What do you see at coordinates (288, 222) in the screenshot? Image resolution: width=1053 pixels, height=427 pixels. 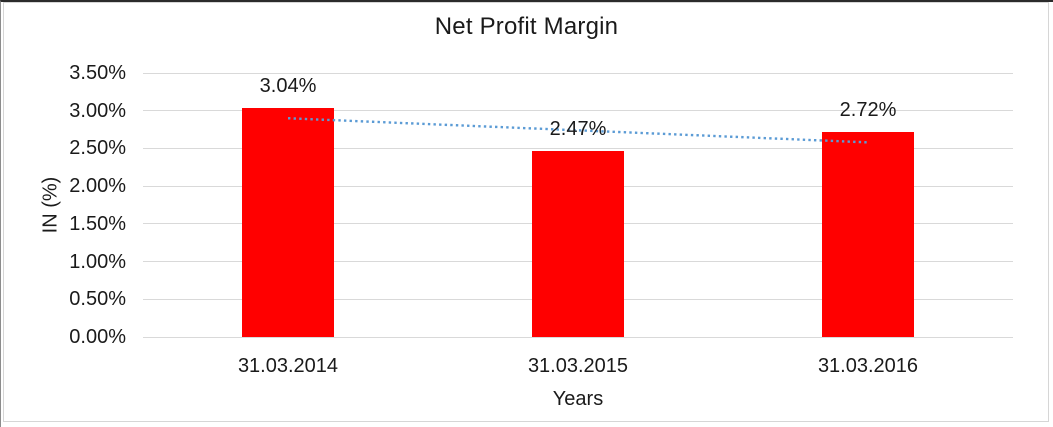 I see `bar-31.03.2014` at bounding box center [288, 222].